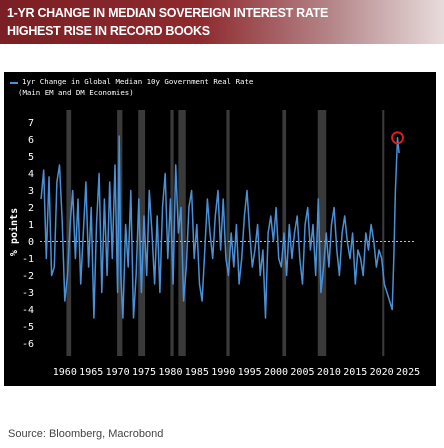  What do you see at coordinates (197, 372) in the screenshot?
I see `x-tick-label: 1985` at bounding box center [197, 372].